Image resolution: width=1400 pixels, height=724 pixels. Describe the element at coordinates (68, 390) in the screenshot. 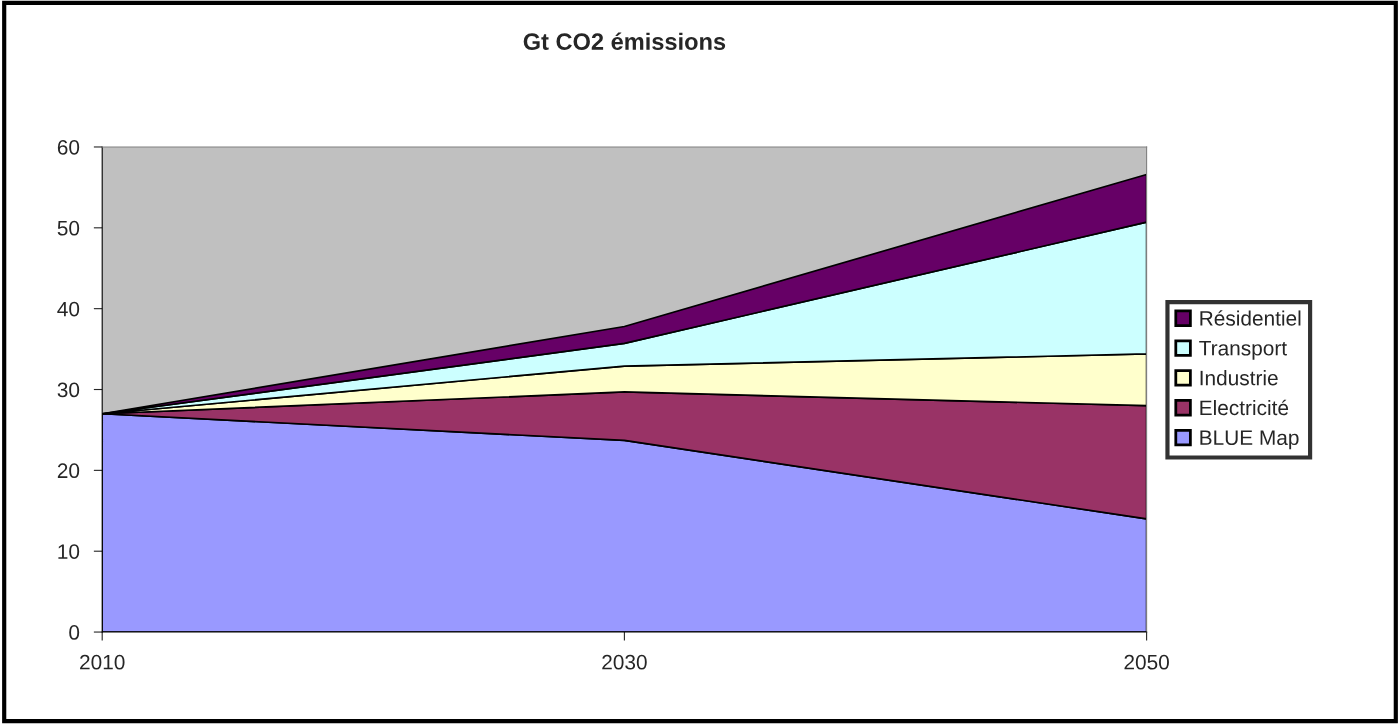

I see `y-tick-label: 30` at that location.